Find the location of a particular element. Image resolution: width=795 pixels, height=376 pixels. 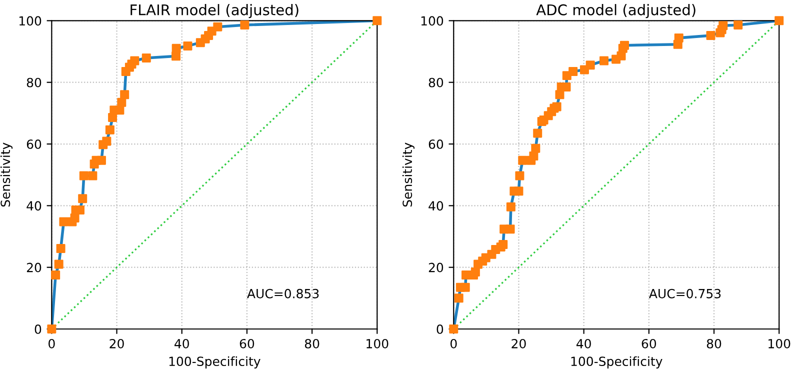

chart-title: ADC model (adjusted) is located at coordinates (616, 11).